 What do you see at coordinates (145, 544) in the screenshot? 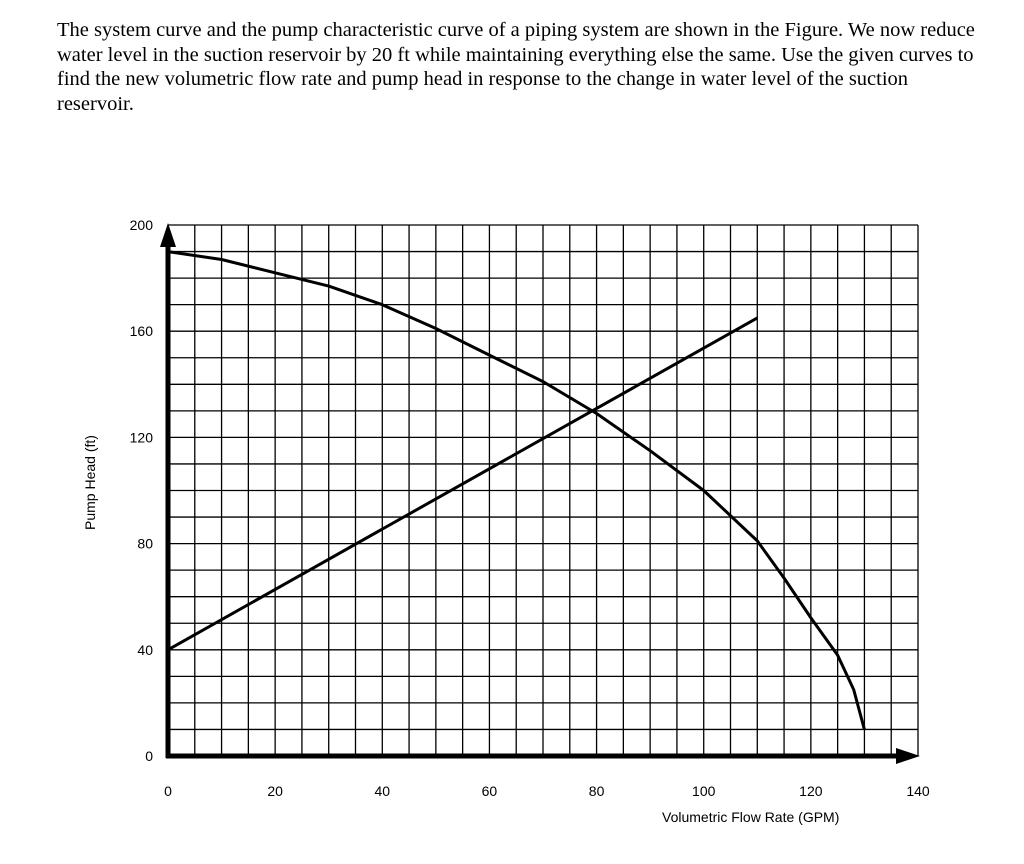
I see `y-tick-label: 80` at bounding box center [145, 544].